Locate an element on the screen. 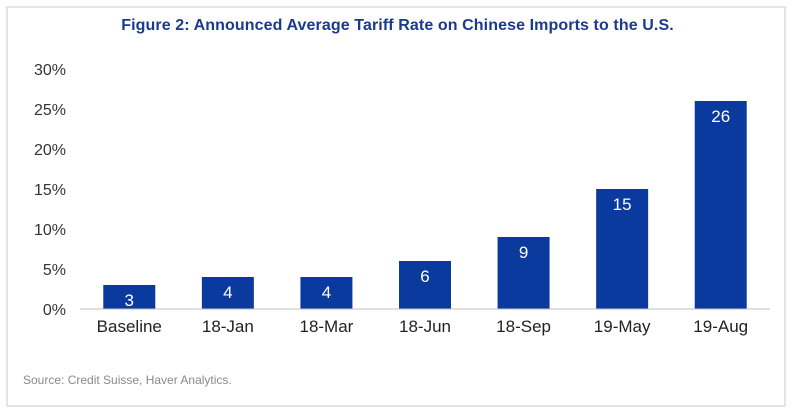 The height and width of the screenshot is (418, 795). y-tick-label: 30% is located at coordinates (50, 70).